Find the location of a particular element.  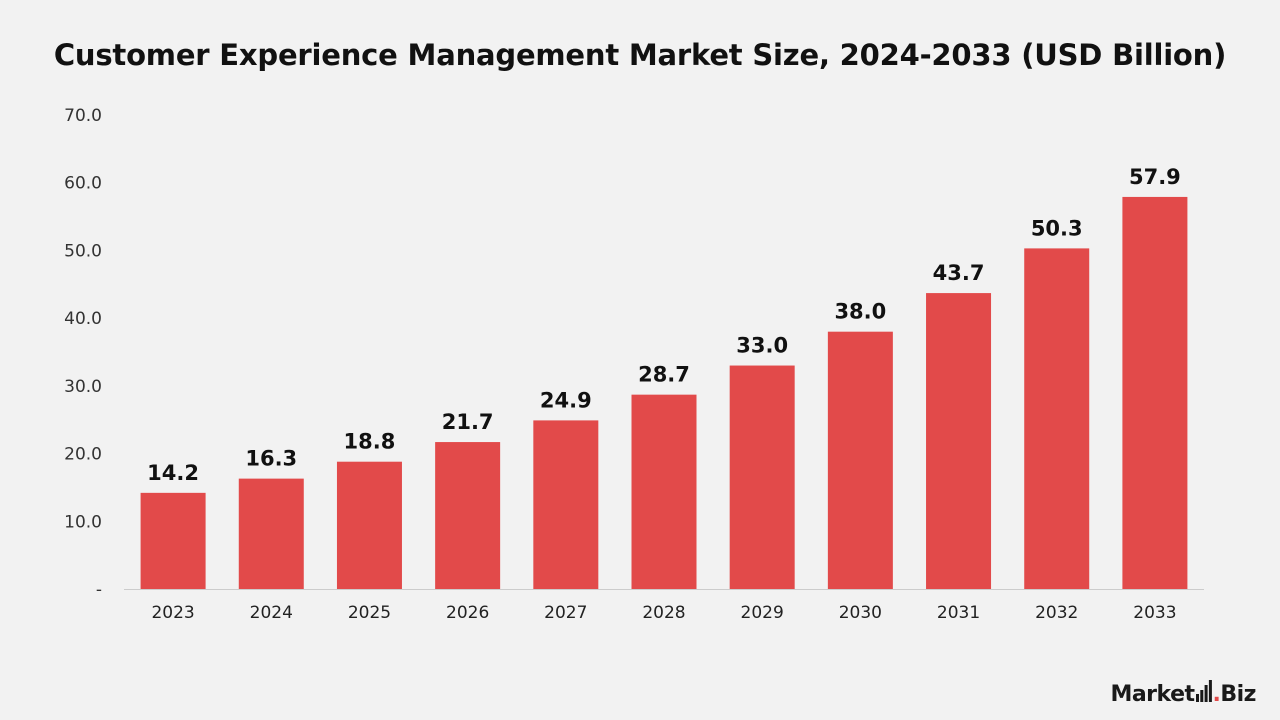

bar-2025 is located at coordinates (369, 525).